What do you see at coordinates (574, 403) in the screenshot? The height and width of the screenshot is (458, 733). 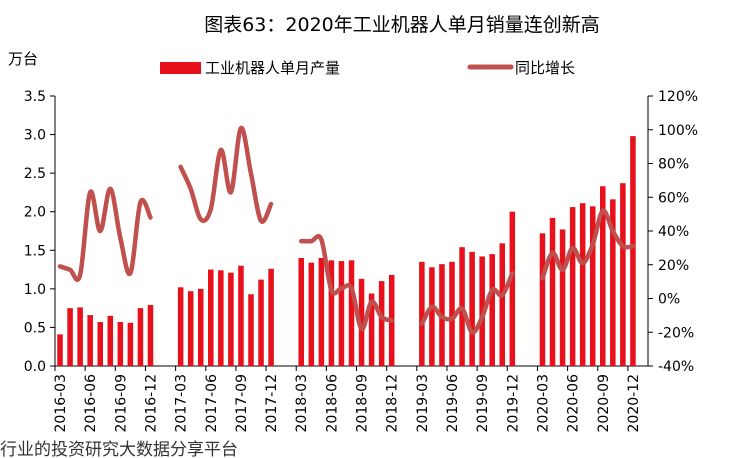 I see `x-tick-label: 2020-06` at bounding box center [574, 403].